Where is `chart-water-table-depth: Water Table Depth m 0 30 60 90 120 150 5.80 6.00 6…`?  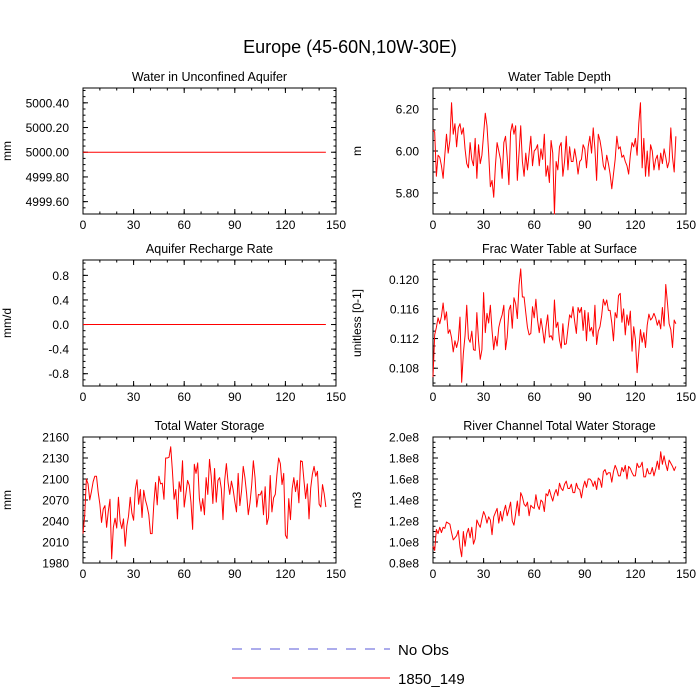
chart-water-table-depth: Water Table Depth m 0 30 60 90 120 150 5.80 6.00 6… is located at coordinates (523, 151).